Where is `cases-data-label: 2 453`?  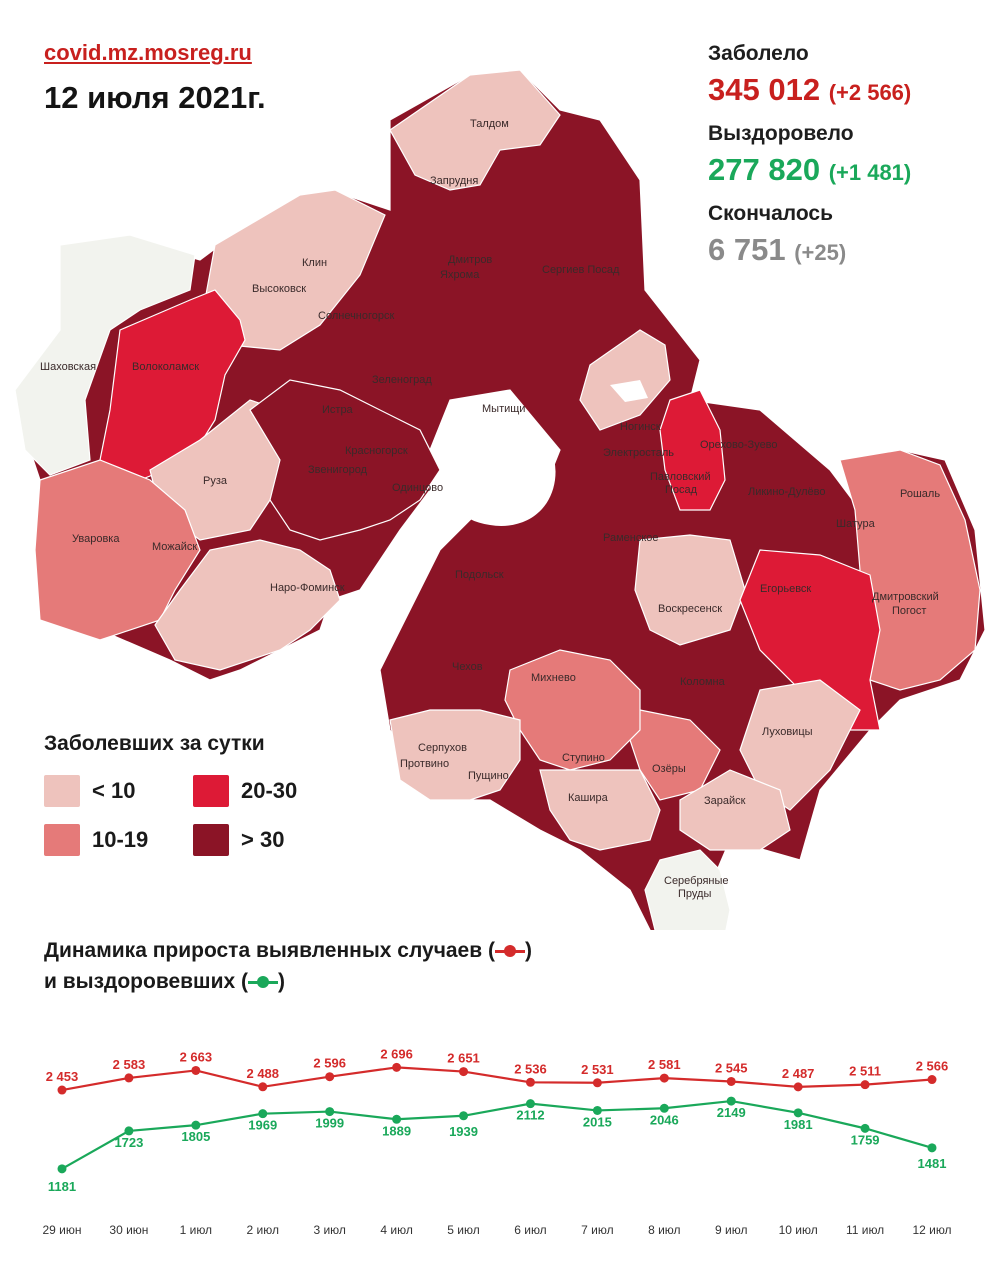
cases-data-label: 2 453 is located at coordinates (62, 1076).